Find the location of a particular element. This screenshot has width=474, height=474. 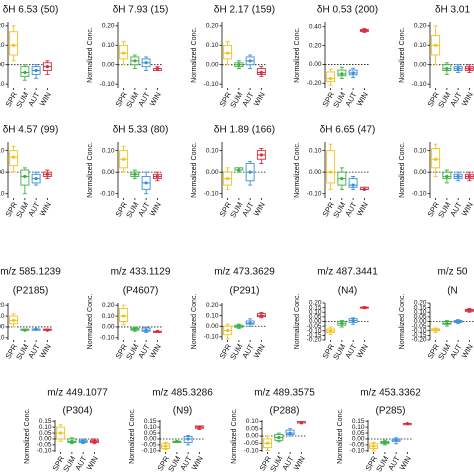

panel-title: m/z 489.3575 is located at coordinates (284, 393).